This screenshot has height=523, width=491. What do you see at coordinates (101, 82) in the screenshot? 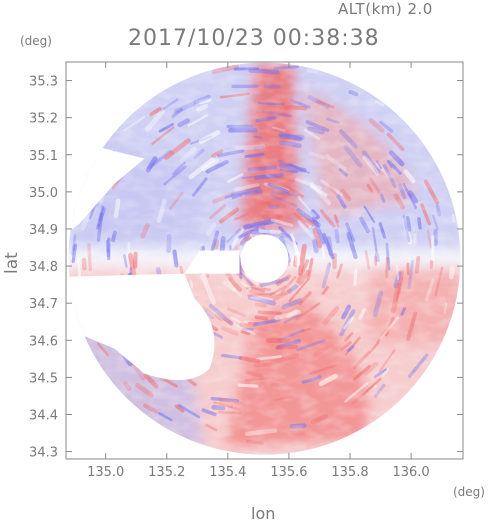
I see `nodata-corner` at bounding box center [101, 82].